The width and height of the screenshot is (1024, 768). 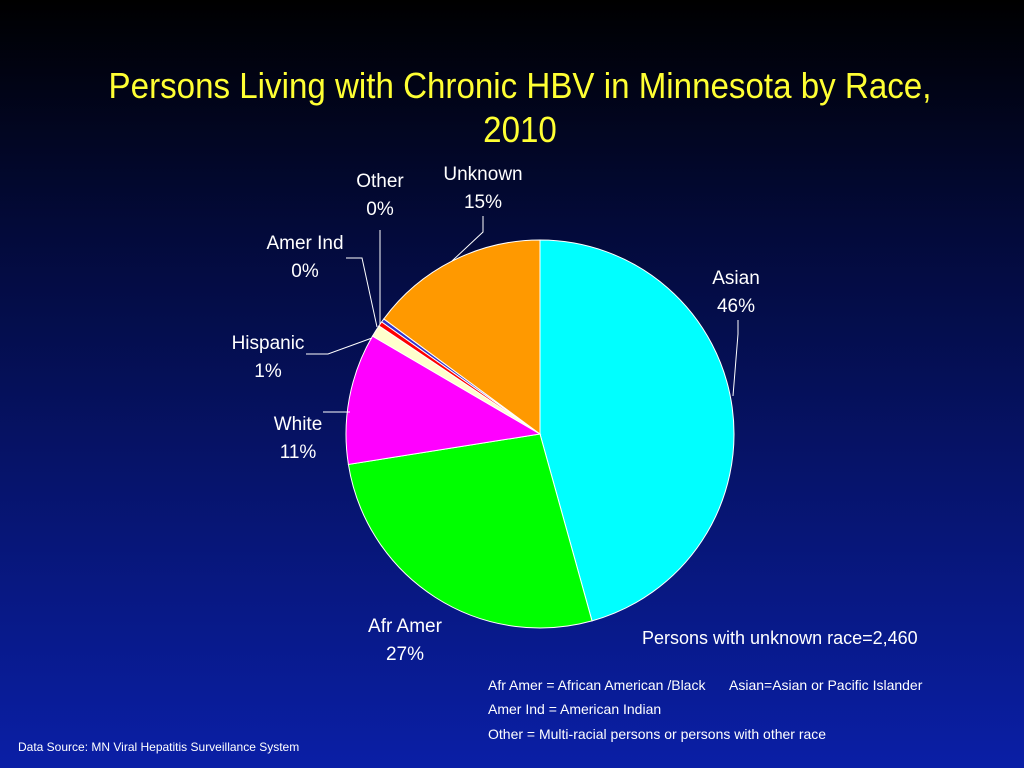 What do you see at coordinates (339, 346) in the screenshot?
I see `leader-line-hispanic` at bounding box center [339, 346].